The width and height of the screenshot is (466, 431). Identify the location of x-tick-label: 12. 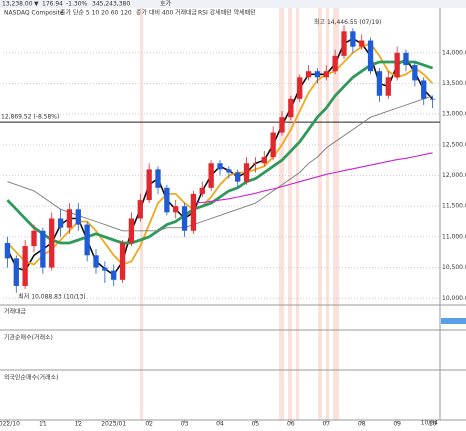
(78, 424).